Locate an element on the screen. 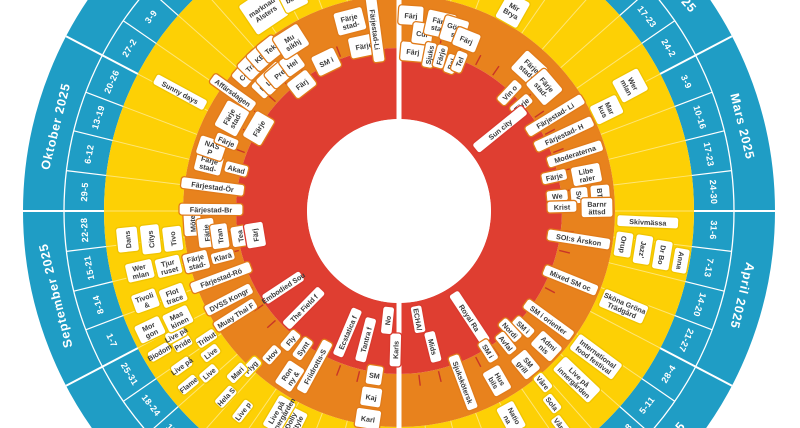 The height and width of the screenshot is (428, 800). event-box: Tek is located at coordinates (270, 49).